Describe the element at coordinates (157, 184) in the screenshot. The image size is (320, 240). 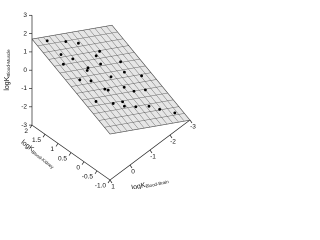
I see `title-sub: Blood-Brain` at that location.